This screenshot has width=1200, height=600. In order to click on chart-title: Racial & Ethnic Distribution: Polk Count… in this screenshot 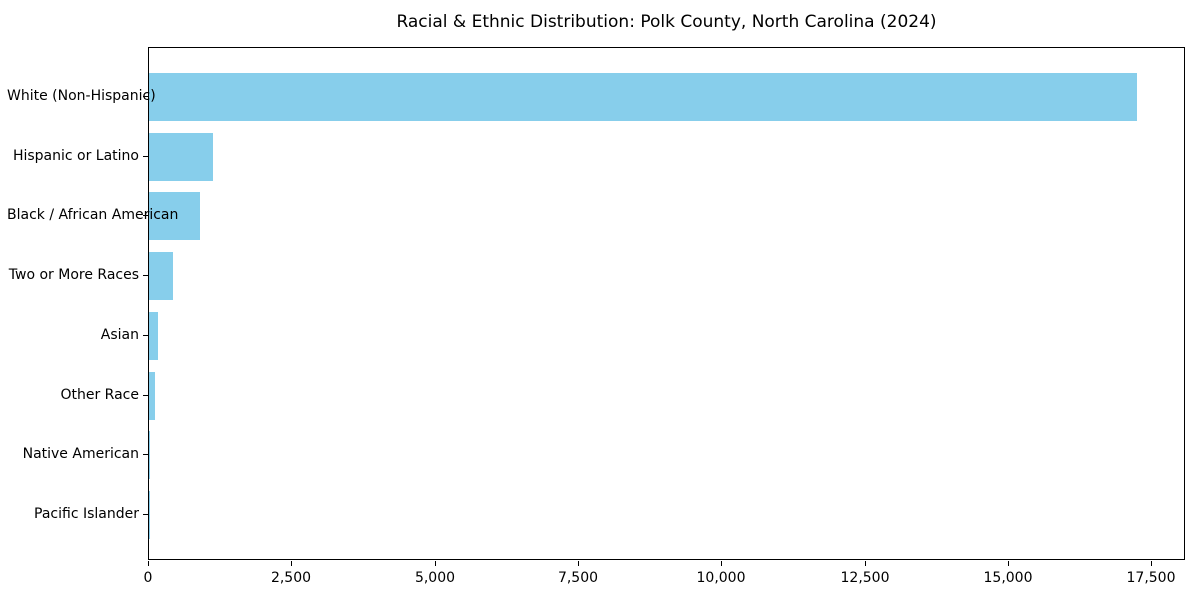, I will do `click(666, 22)`.